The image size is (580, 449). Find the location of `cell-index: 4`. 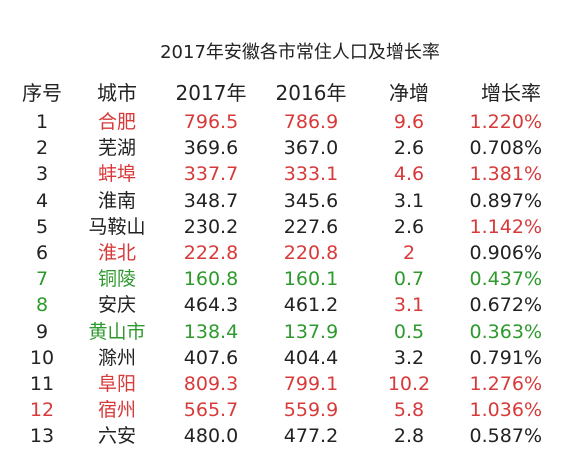

cell-index: 4 is located at coordinates (42, 200).